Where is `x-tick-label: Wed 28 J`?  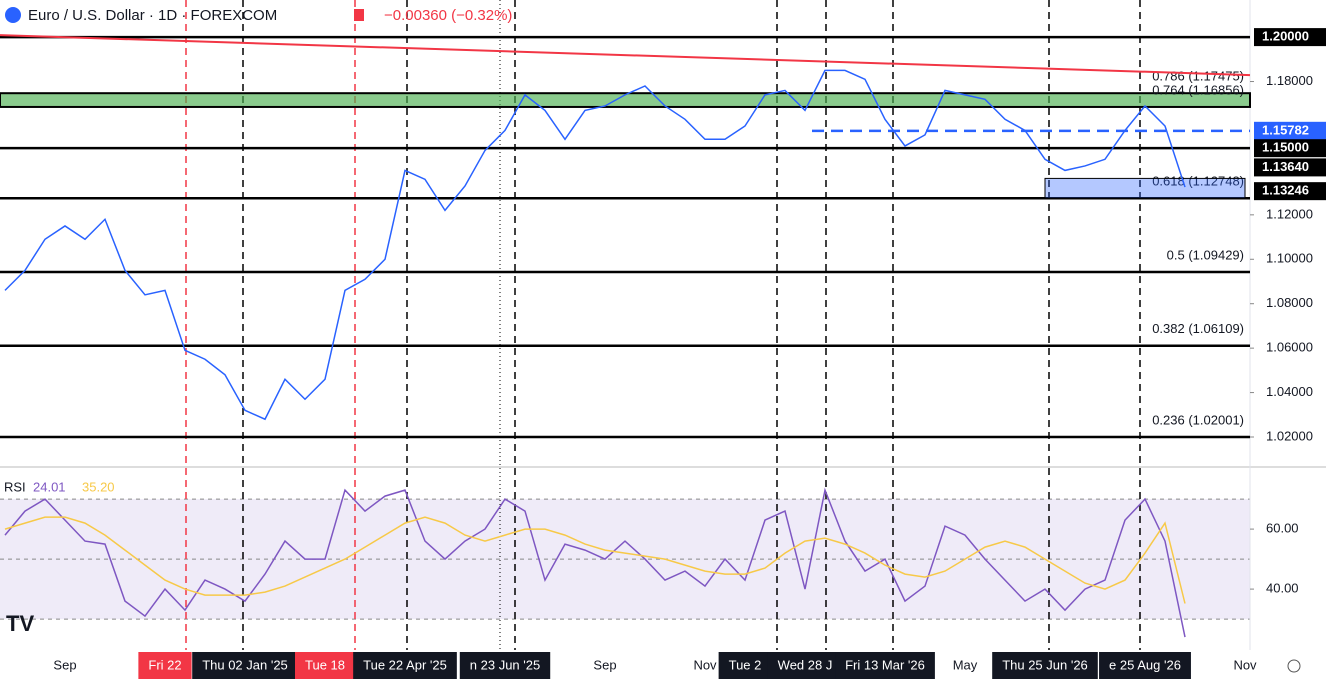
x-tick-label: Wed 28 J is located at coordinates (805, 664).